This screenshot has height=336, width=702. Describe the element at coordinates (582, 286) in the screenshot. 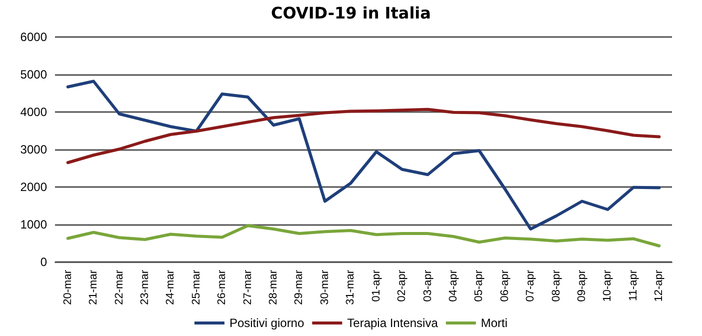

I see `x-tick-label: 09-apr` at that location.